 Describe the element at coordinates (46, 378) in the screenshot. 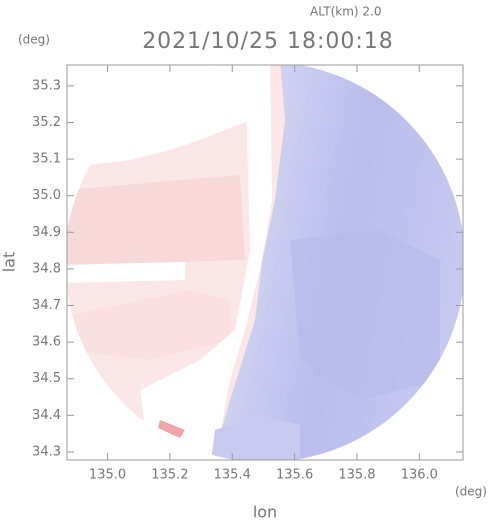

I see `y-tick-label: 34.5` at that location.